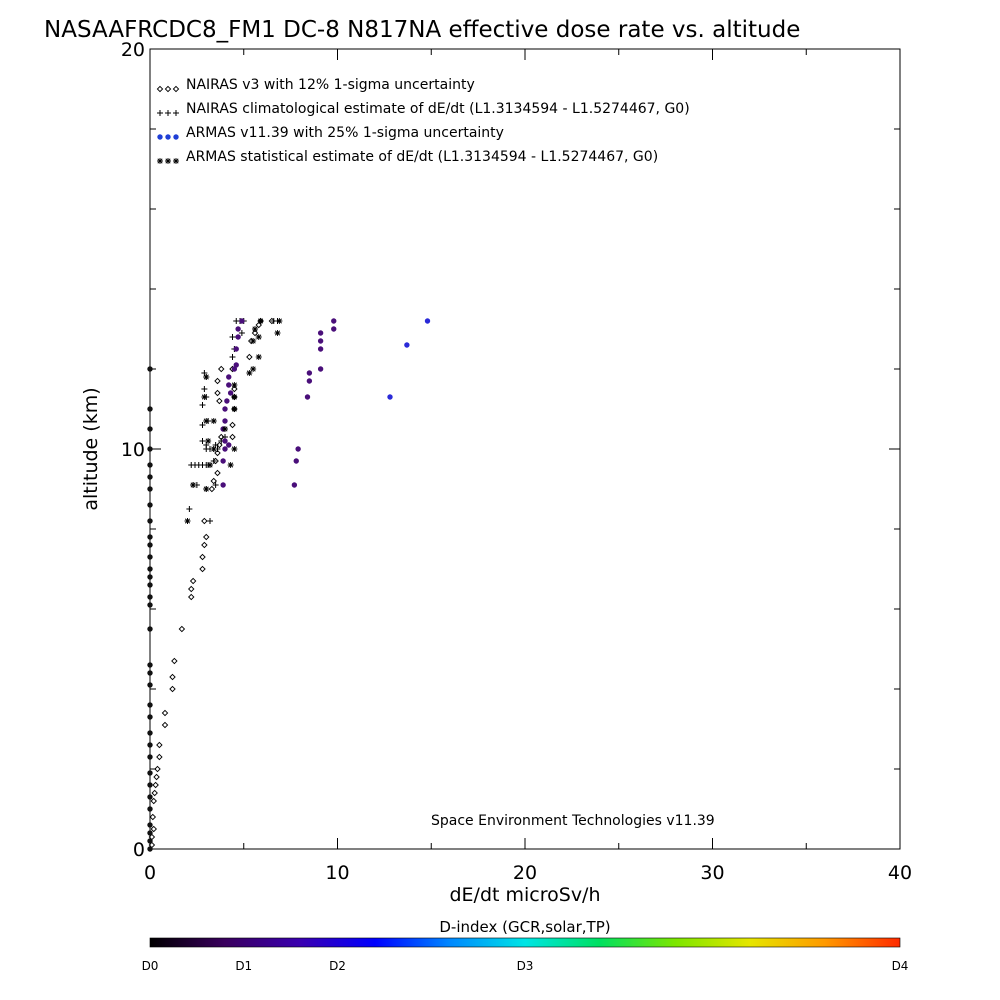 Image resolution: width=1000 pixels, height=1000 pixels. What do you see at coordinates (525, 966) in the screenshot?
I see `colorbar-labels: D0 D1 D2 D3 D4` at bounding box center [525, 966].